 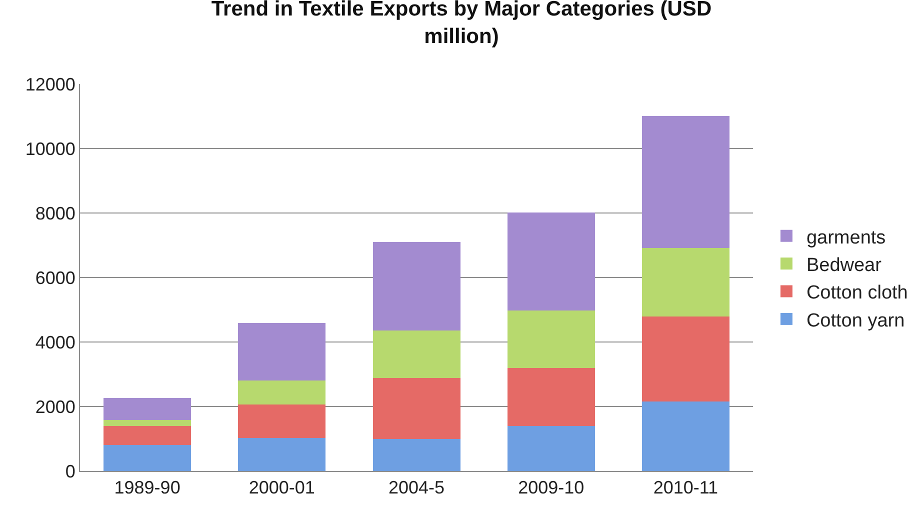 I want to click on legend-label: garments, so click(x=846, y=237).